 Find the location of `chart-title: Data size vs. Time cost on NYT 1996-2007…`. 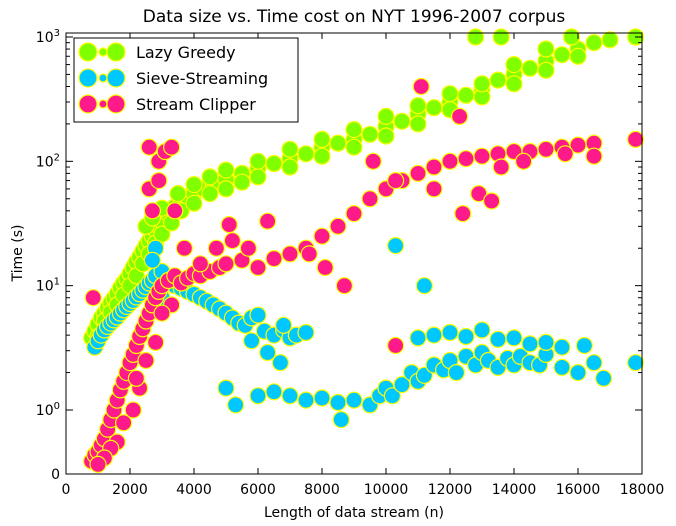

chart-title: Data size vs. Time cost on NYT 1996-2007… is located at coordinates (354, 17).